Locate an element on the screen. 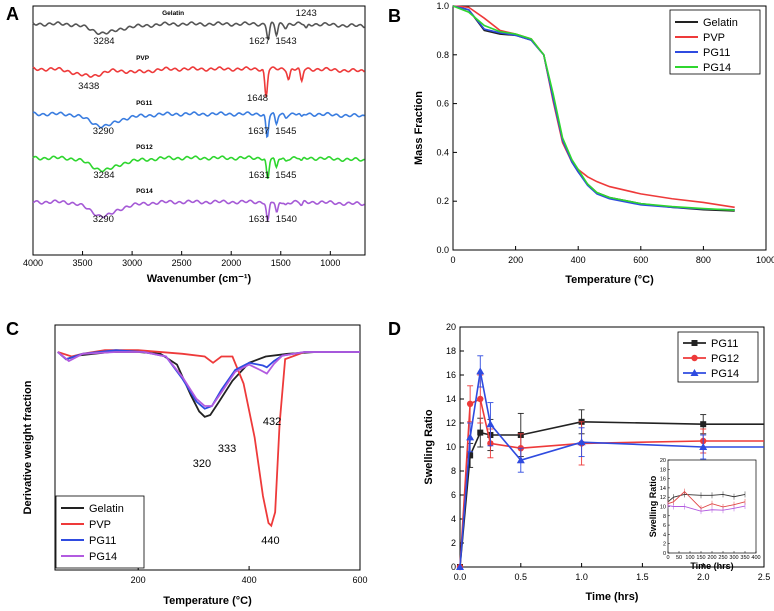 The width and height of the screenshot is (774, 611). inset-y-tick-label: 20 is located at coordinates (663, 461).